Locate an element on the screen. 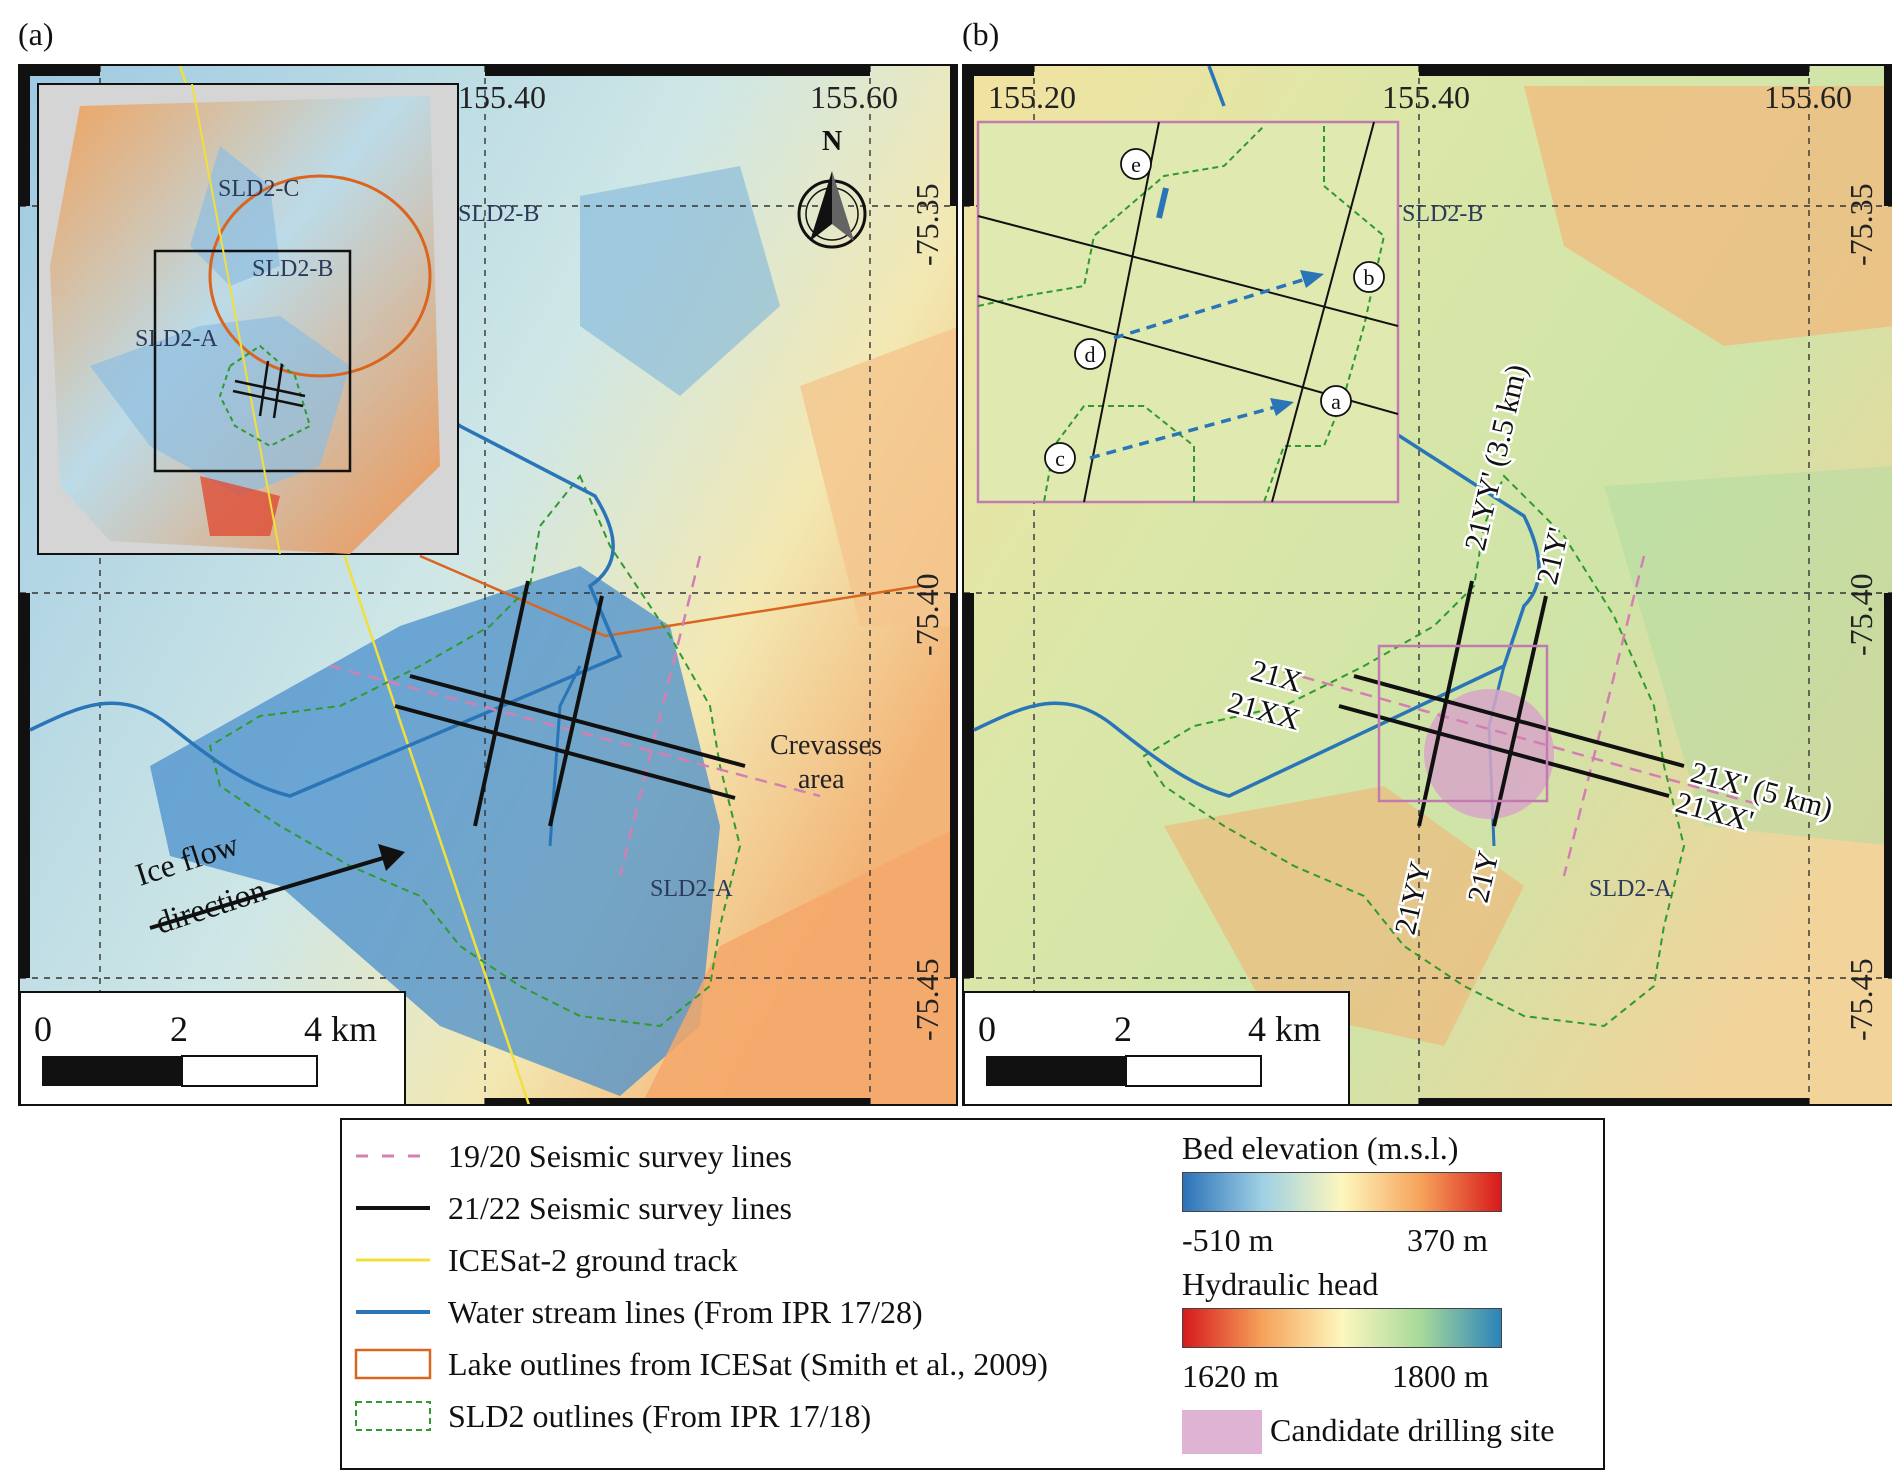 The width and height of the screenshot is (1892, 1480). legend-label: SLD2 outlines (From IPR 17/18) is located at coordinates (660, 1415).